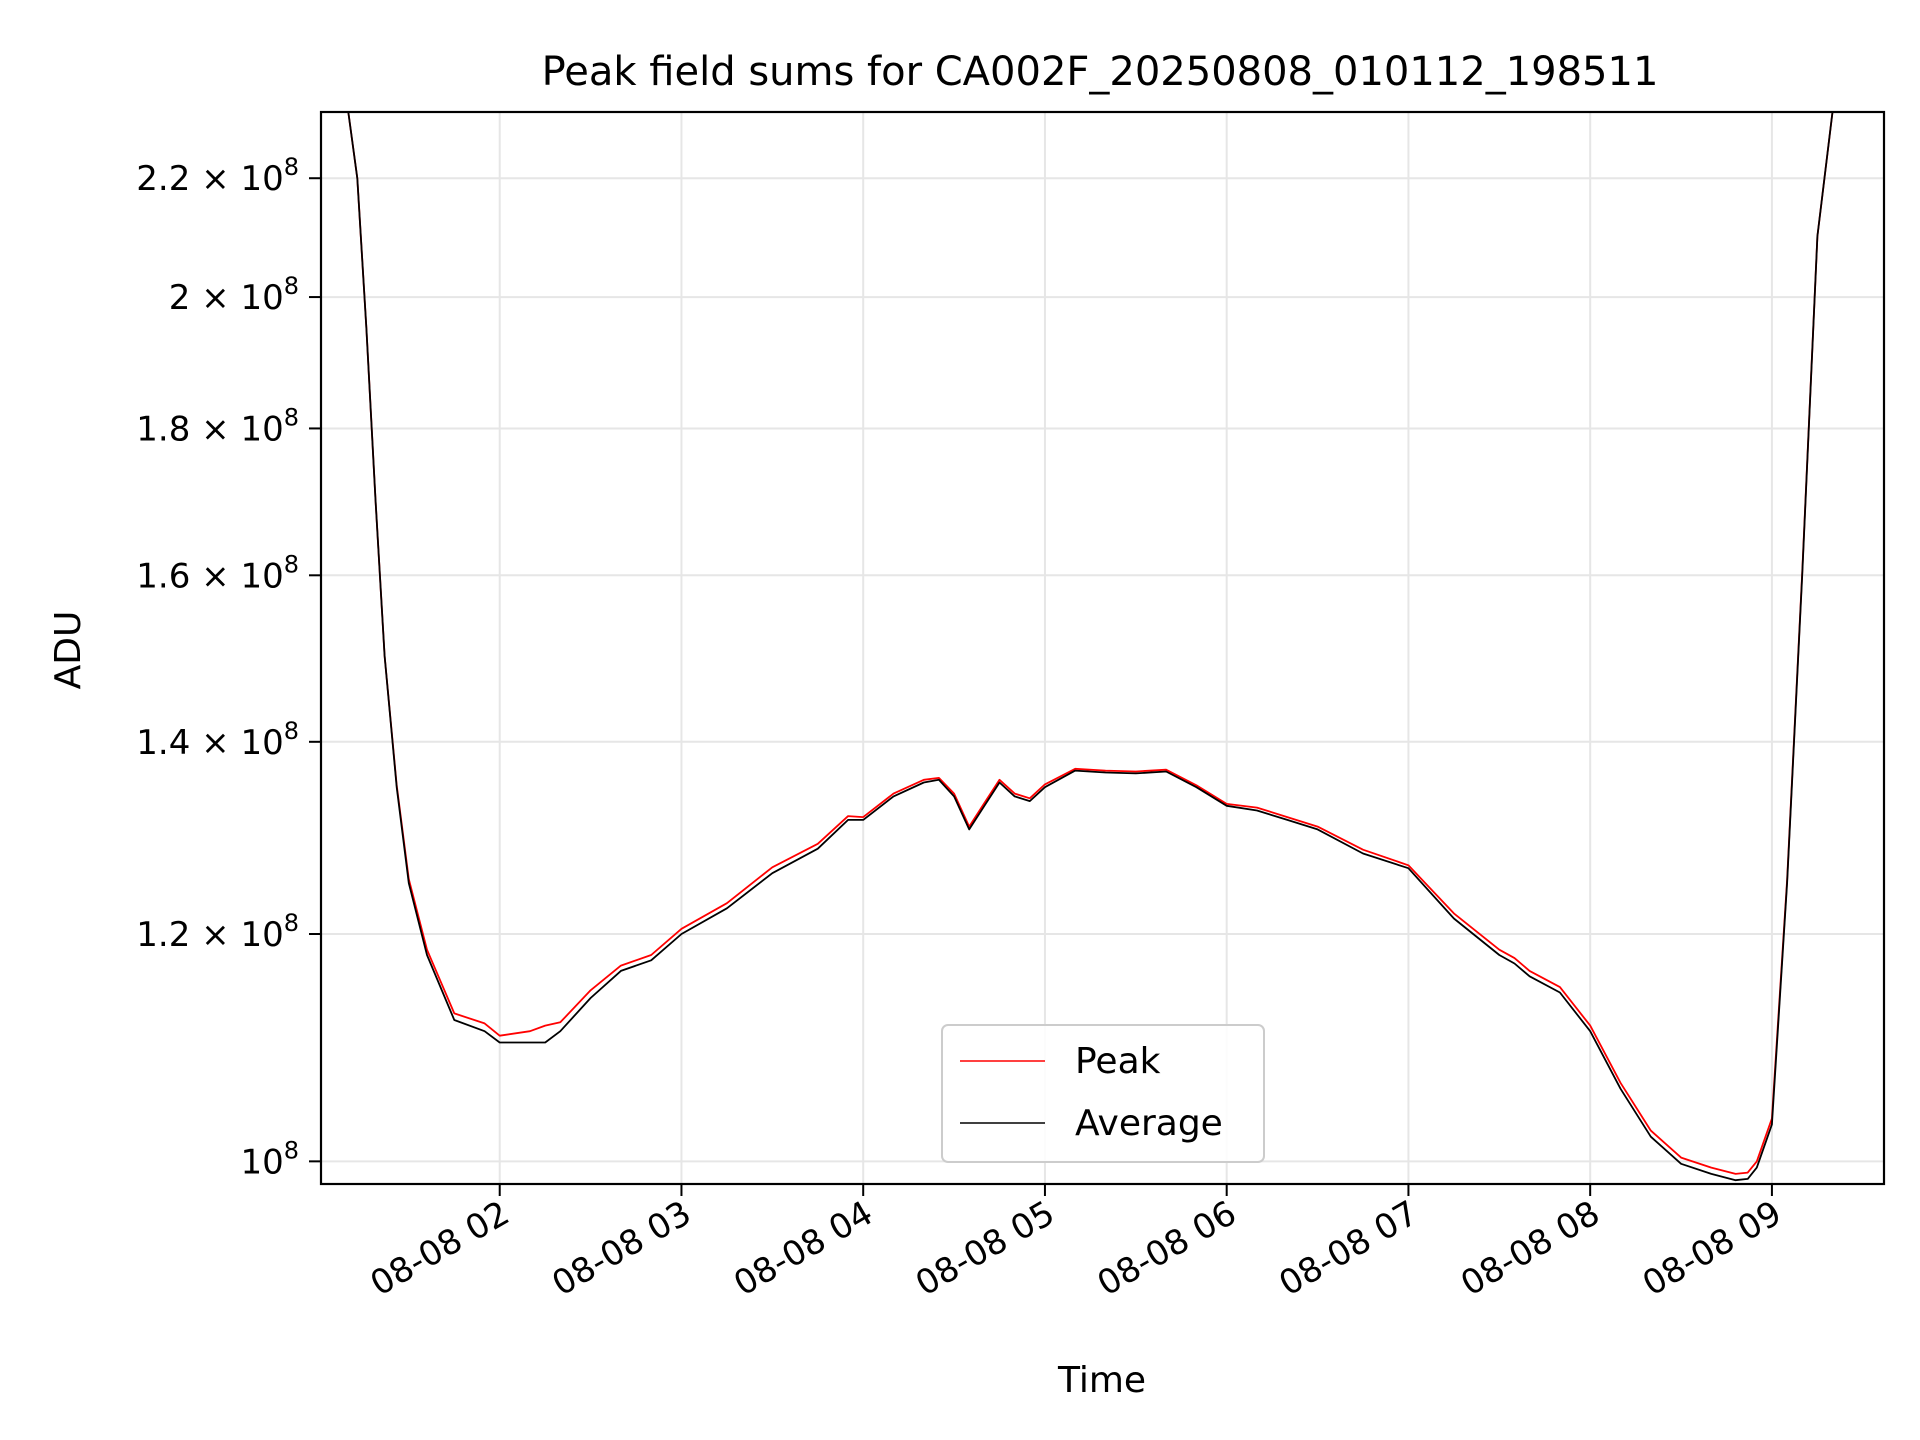  What do you see at coordinates (1118, 1061) in the screenshot?
I see `legend-label-peak: Peak` at bounding box center [1118, 1061].